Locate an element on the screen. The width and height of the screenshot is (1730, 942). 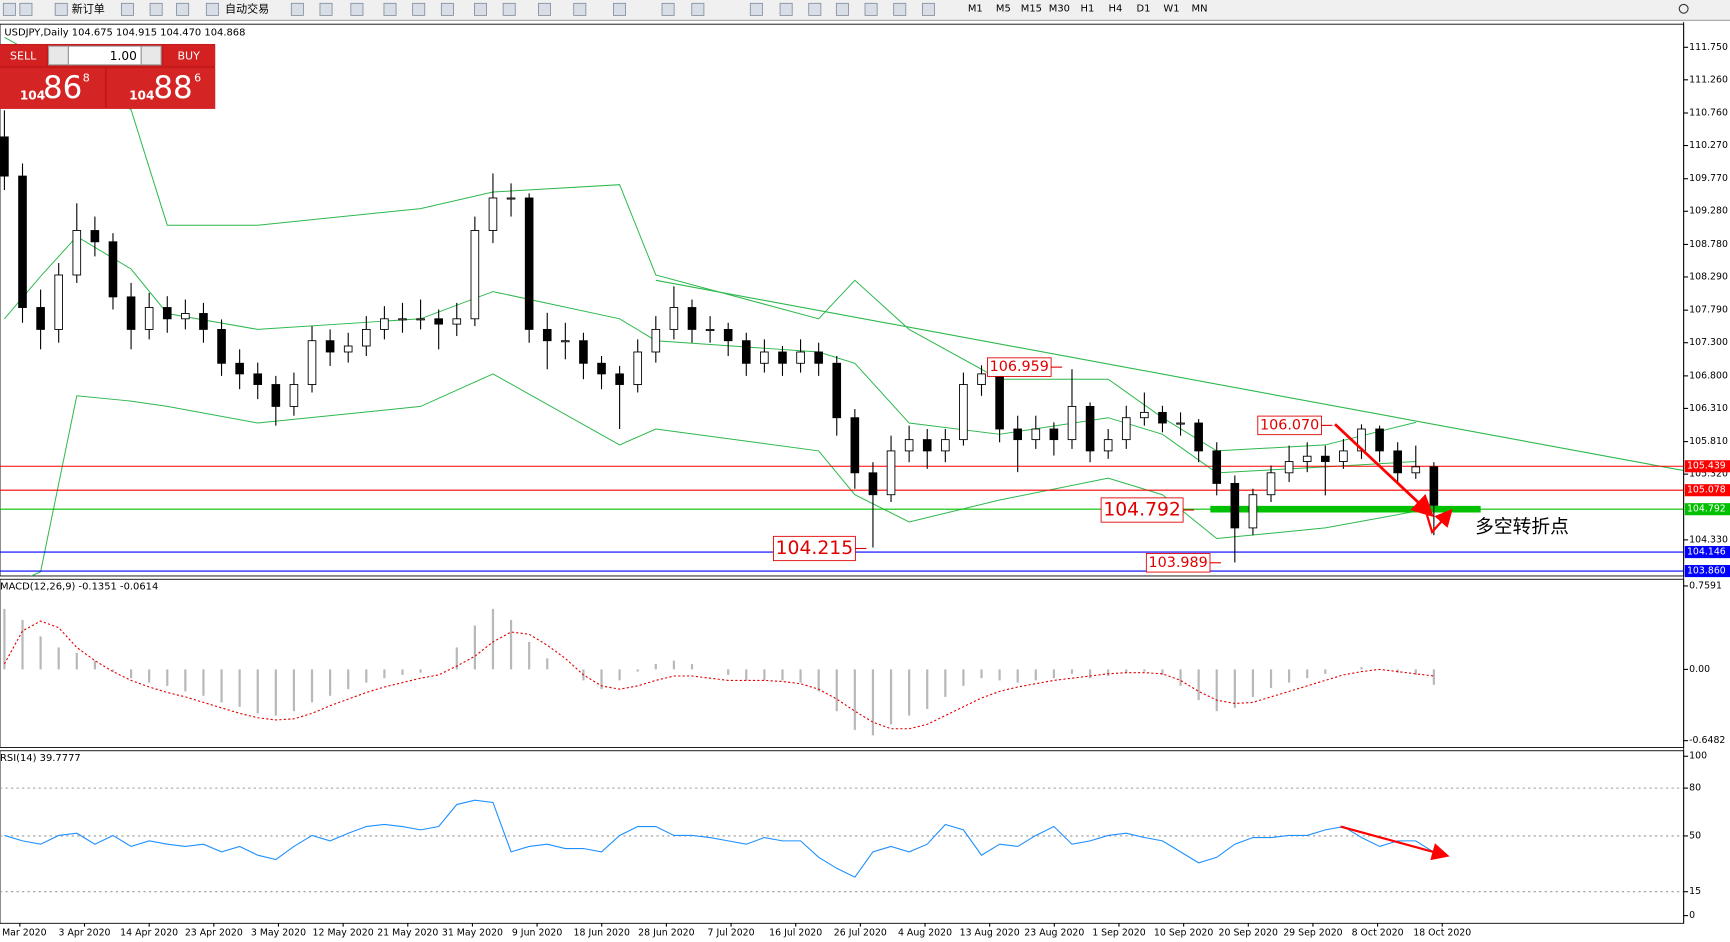
price-label: 104.215 is located at coordinates (815, 548).